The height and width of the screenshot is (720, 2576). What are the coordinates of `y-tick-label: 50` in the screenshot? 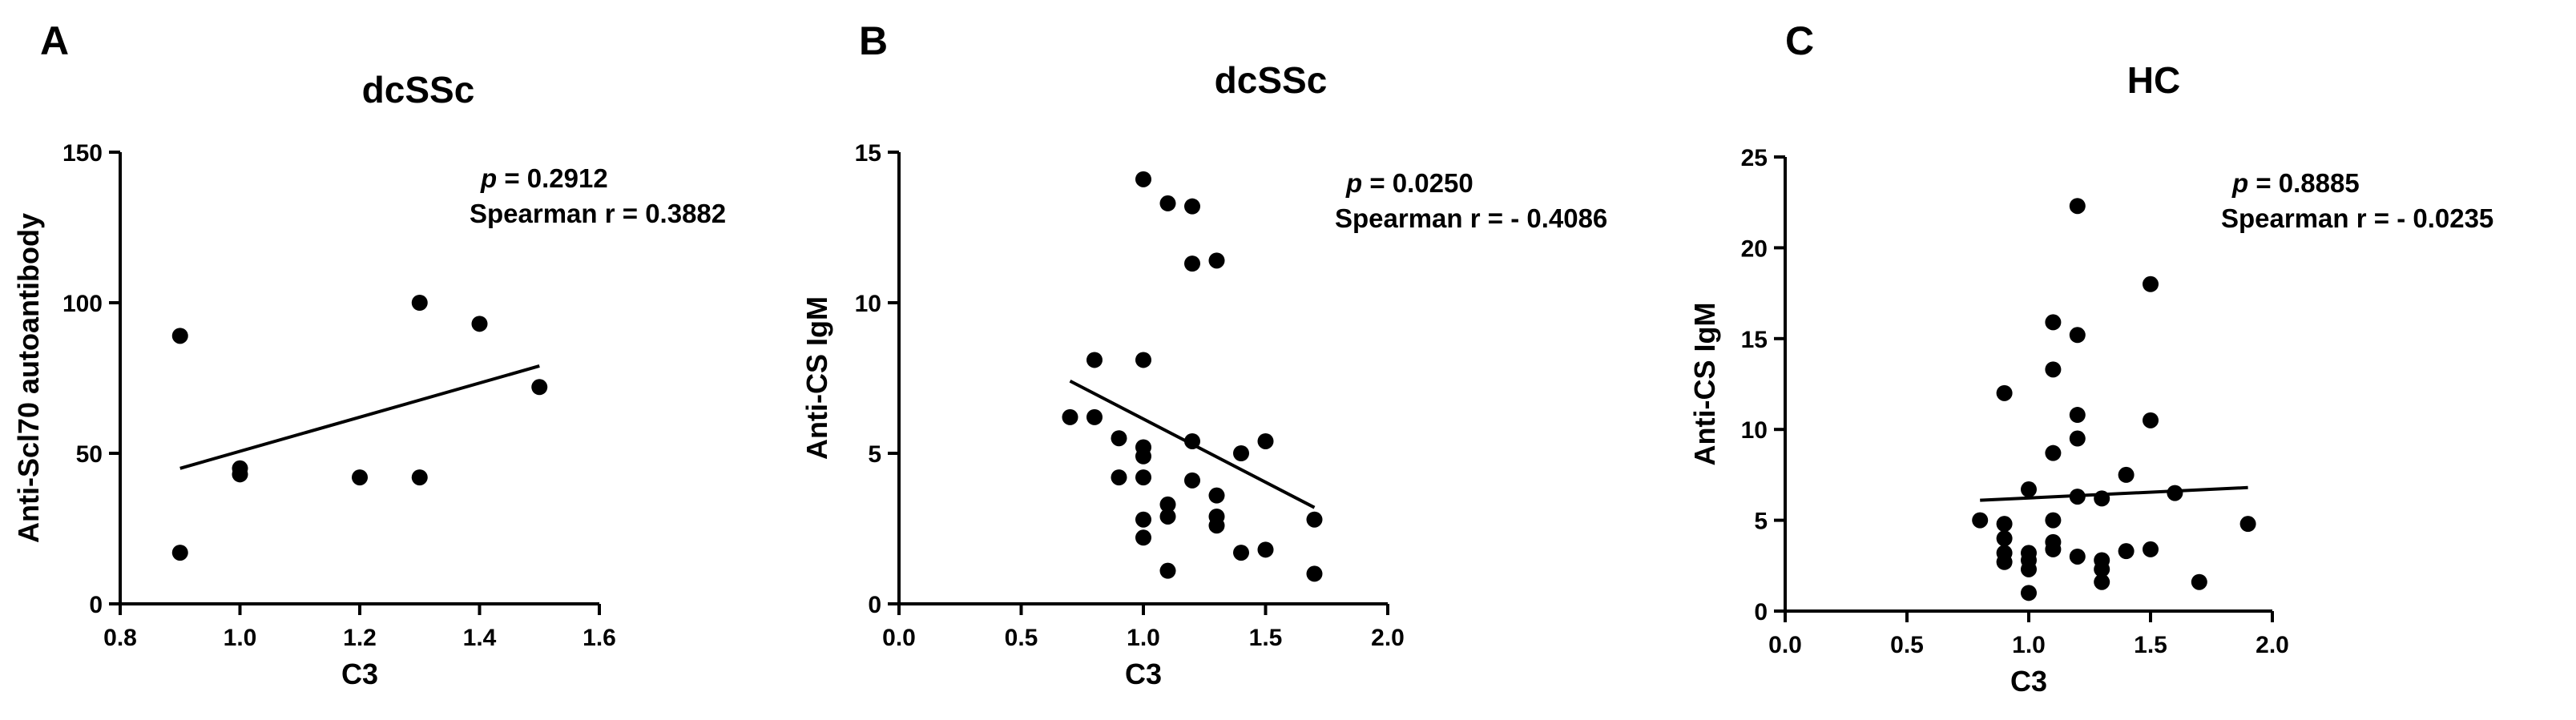 It's located at (89, 454).